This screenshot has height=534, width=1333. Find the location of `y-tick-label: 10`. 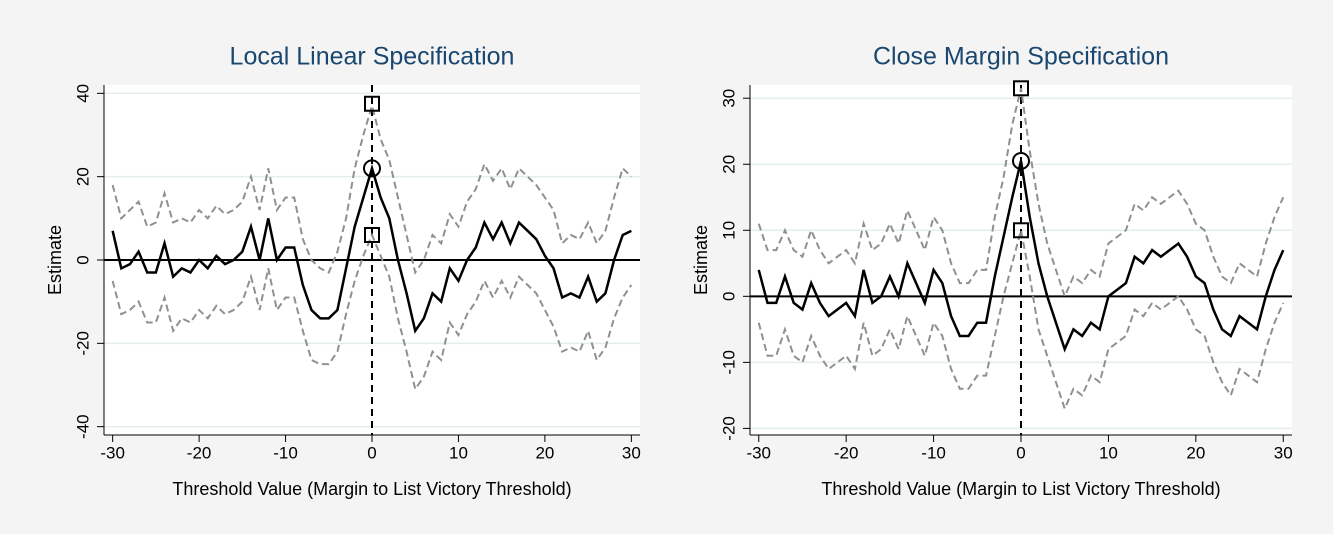

y-tick-label: 10 is located at coordinates (728, 230).